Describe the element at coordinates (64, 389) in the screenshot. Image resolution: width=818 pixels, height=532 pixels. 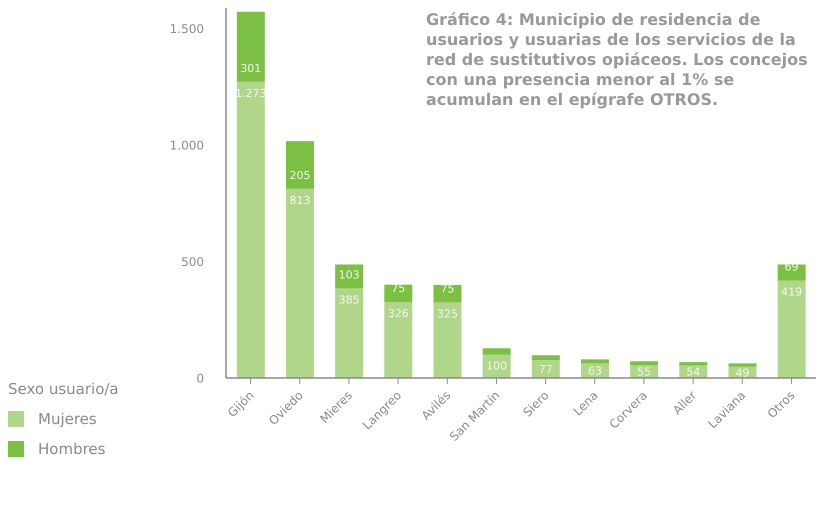
I see `legend-title: Sexo usuario/a` at that location.